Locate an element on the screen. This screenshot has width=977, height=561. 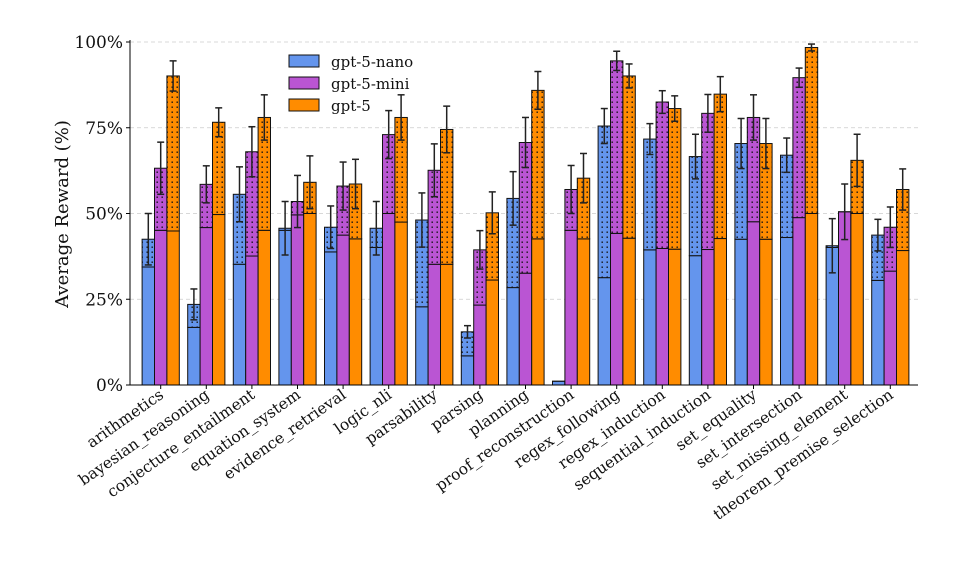
legend: gpt-5-nano gpt-5-mini gpt-5 is located at coordinates (350, 84).